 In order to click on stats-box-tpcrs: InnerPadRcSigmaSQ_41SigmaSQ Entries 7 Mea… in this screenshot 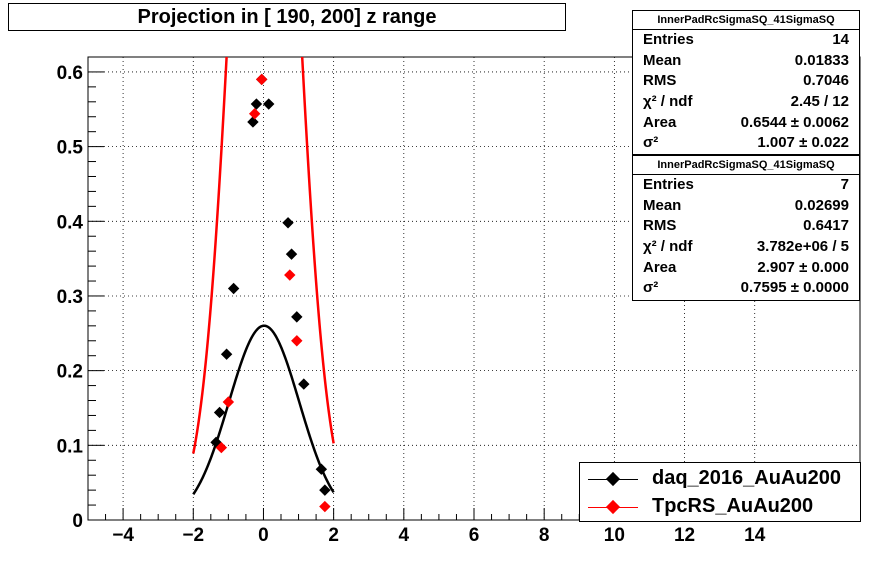, I will do `click(746, 228)`.